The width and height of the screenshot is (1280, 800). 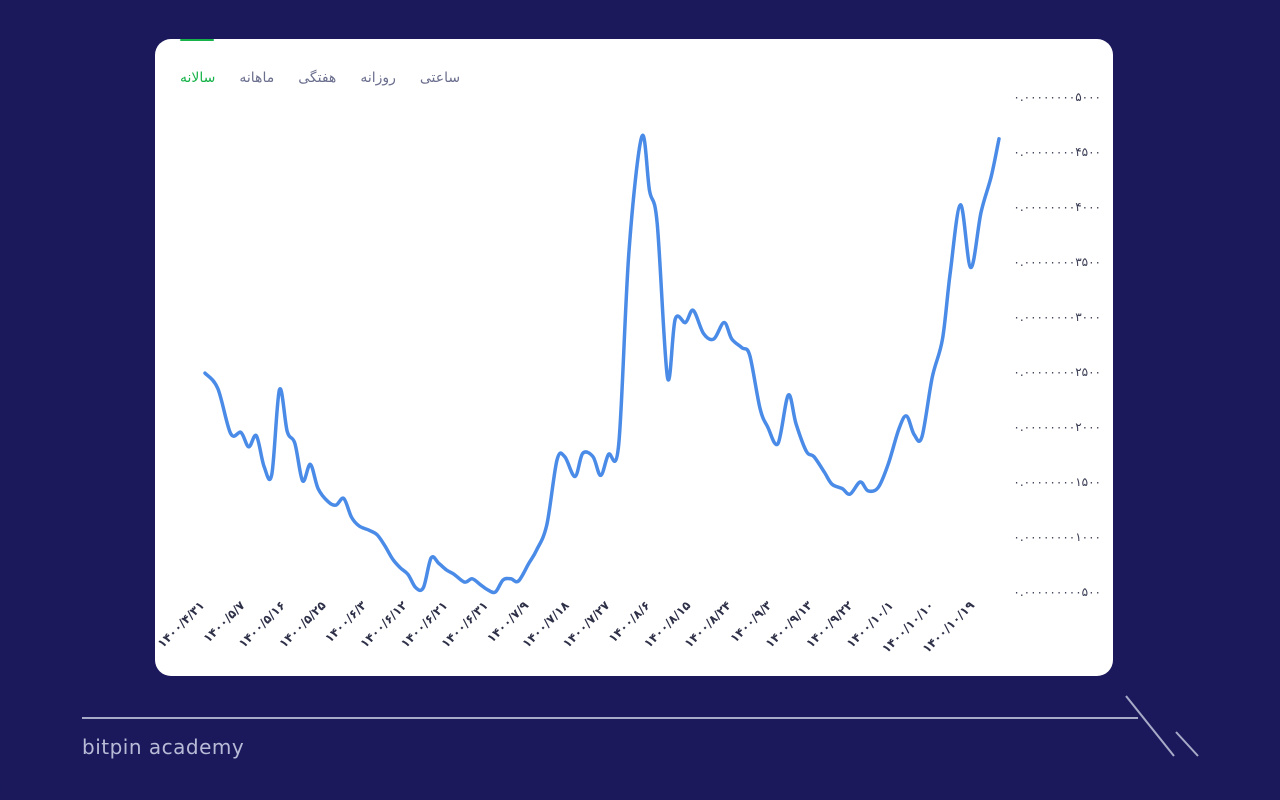 I want to click on y-tick-label: ۰.۰۰۰۰۰۰۰۰۴۵۰۰, so click(x=1057, y=152).